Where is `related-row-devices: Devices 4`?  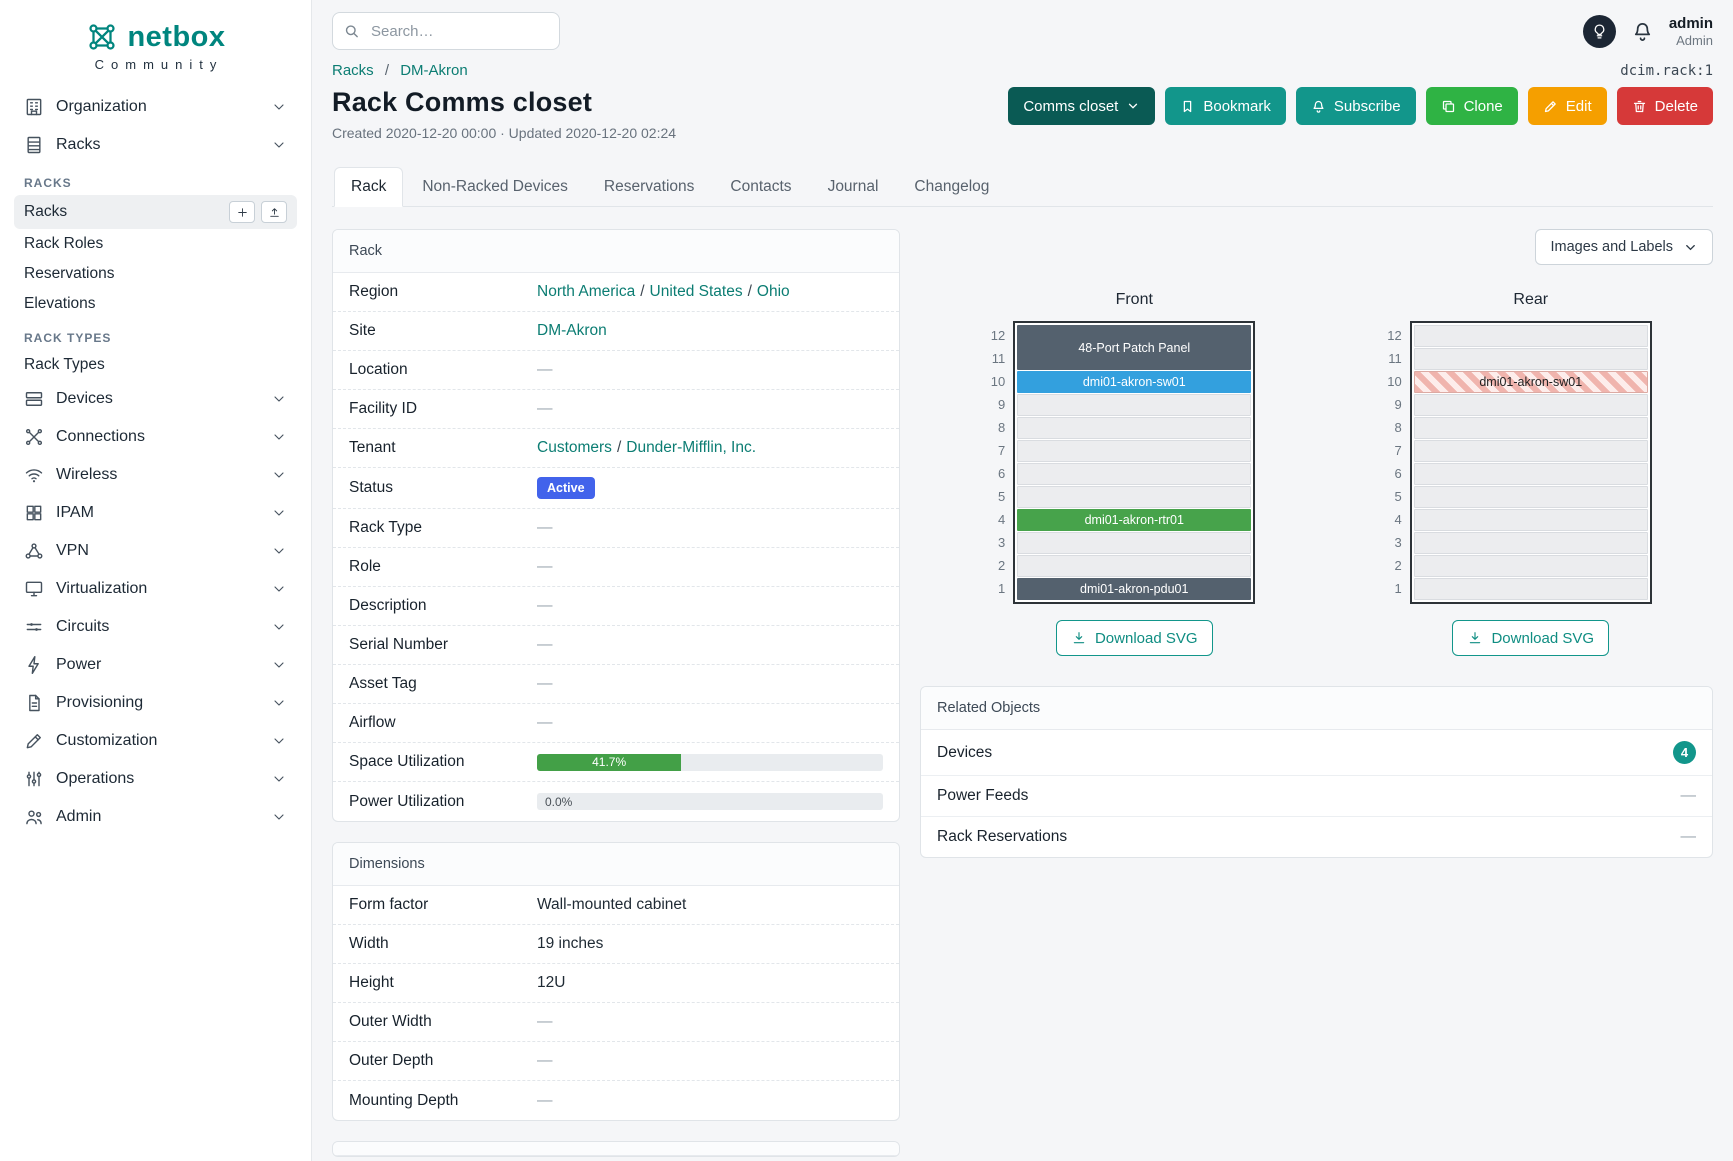
related-row-devices: Devices 4 is located at coordinates (1316, 753).